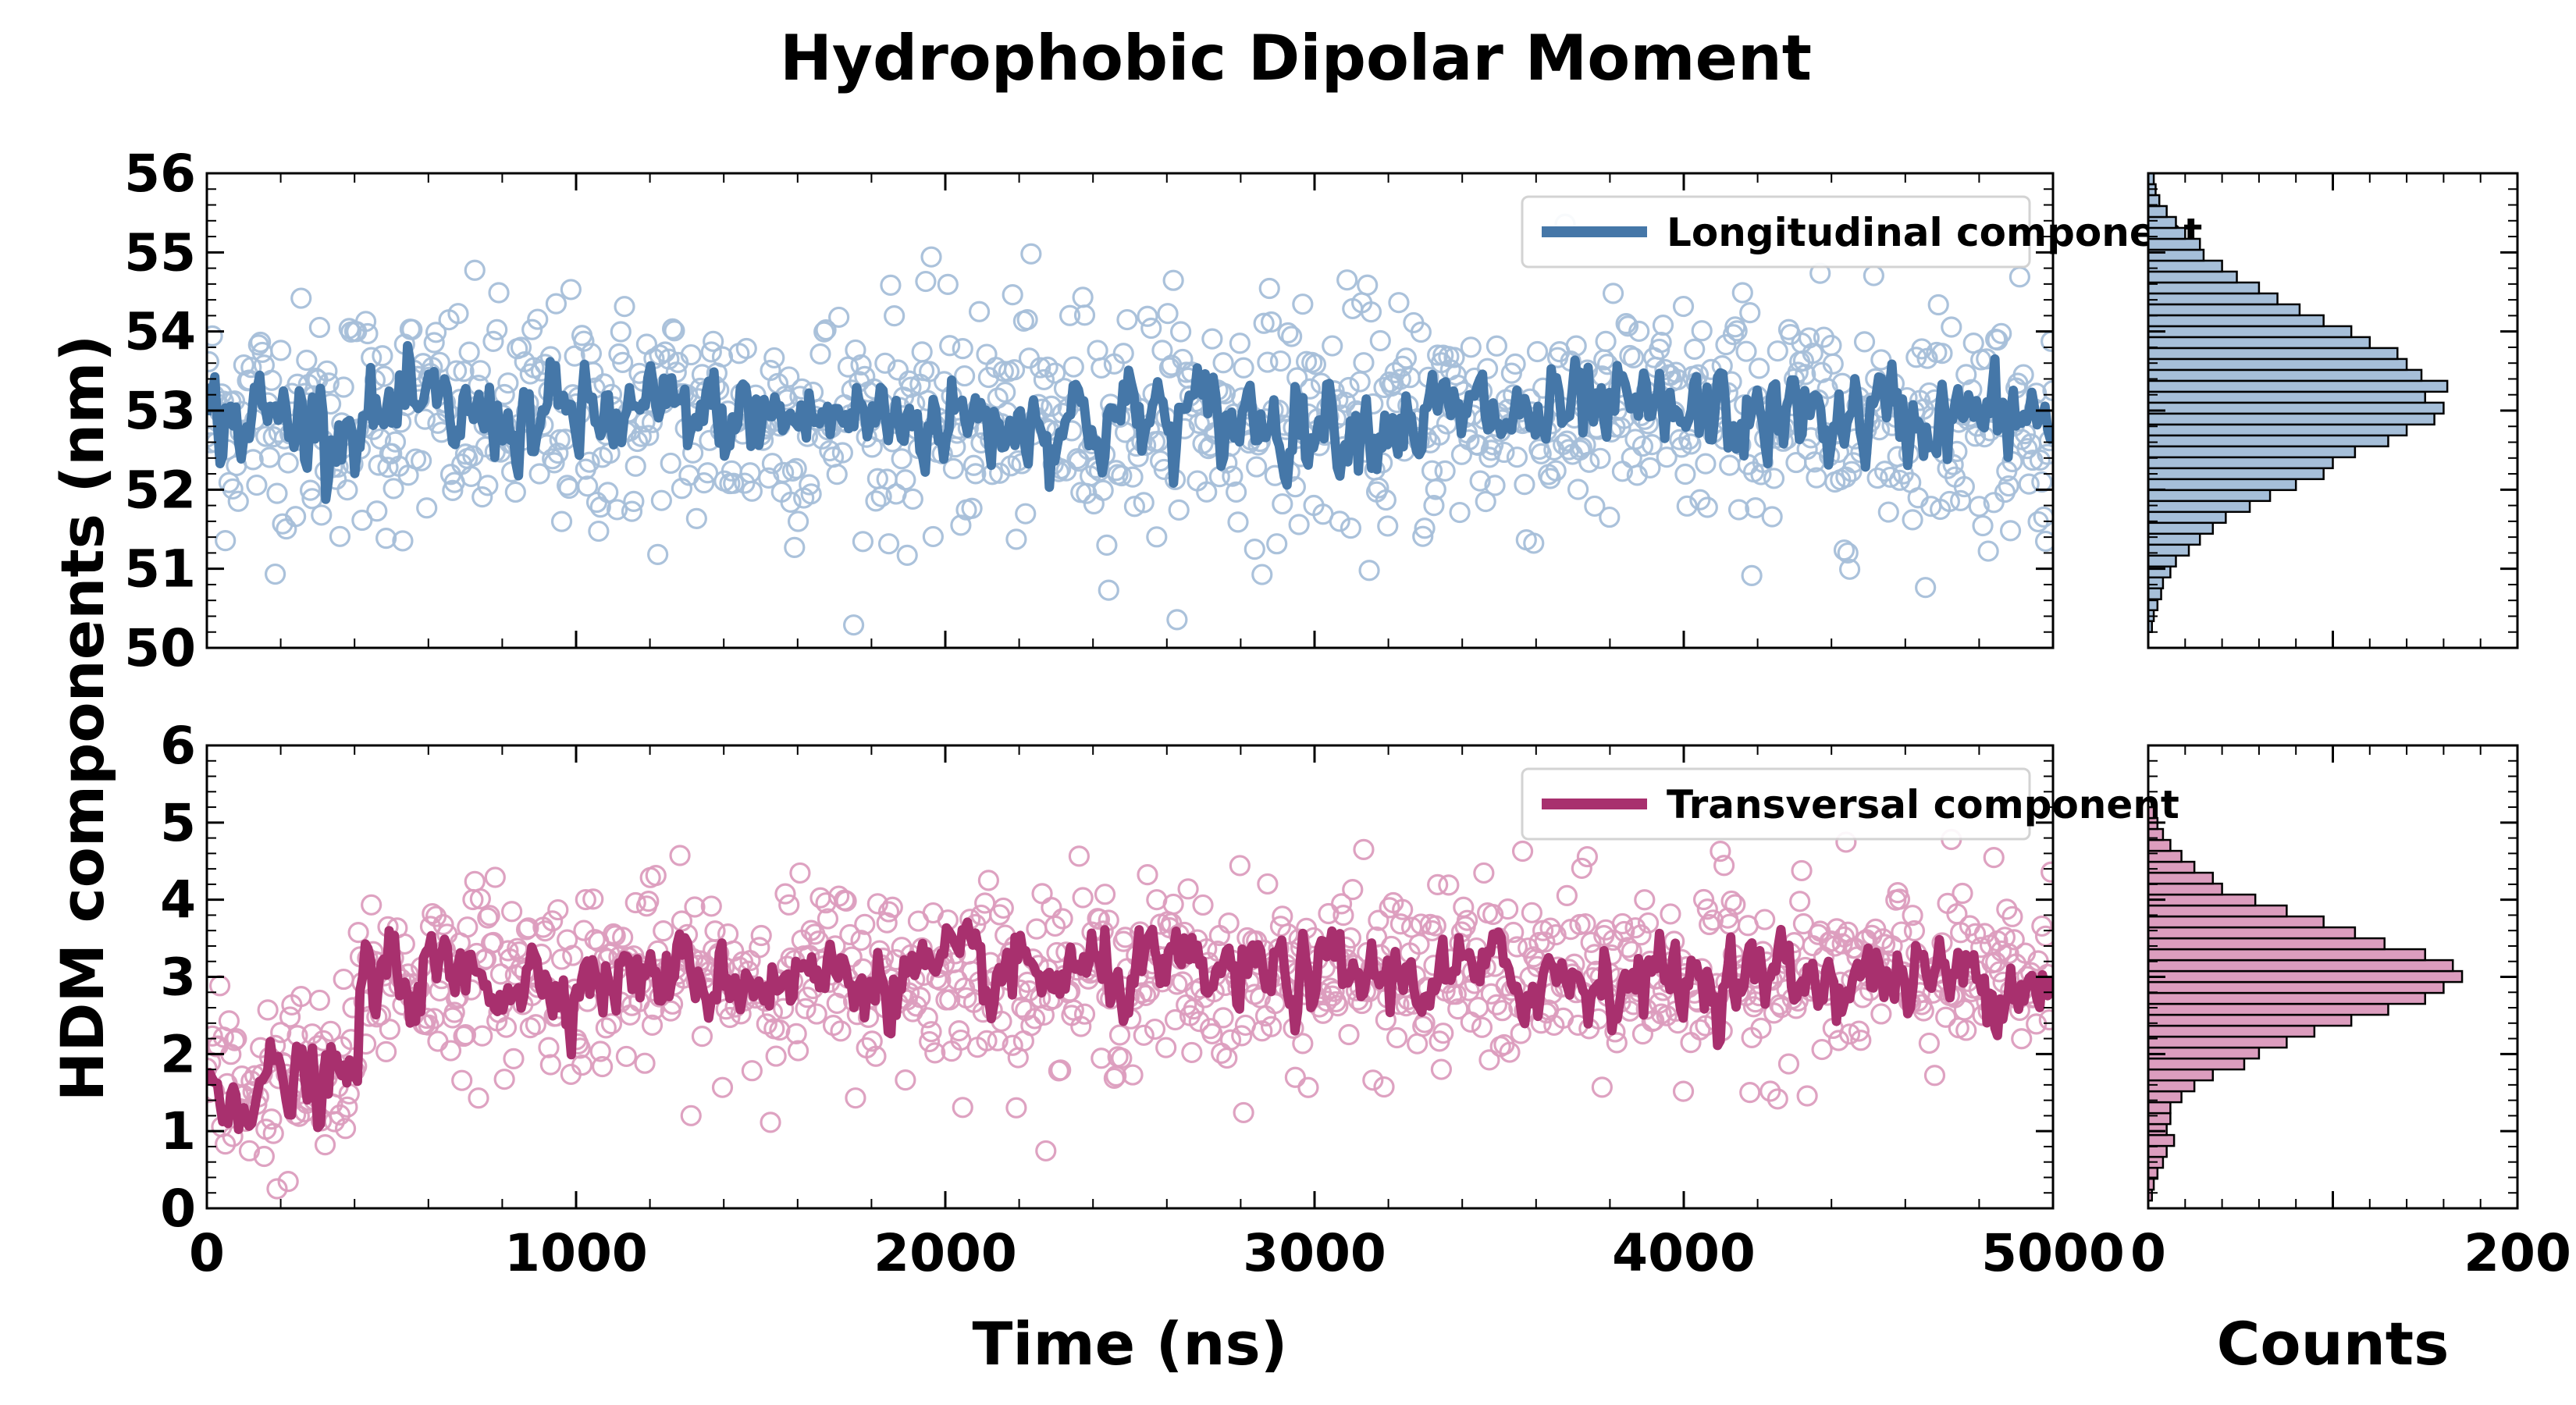  Describe the element at coordinates (1923, 805) in the screenshot. I see `legend-label: Transversal component` at that location.